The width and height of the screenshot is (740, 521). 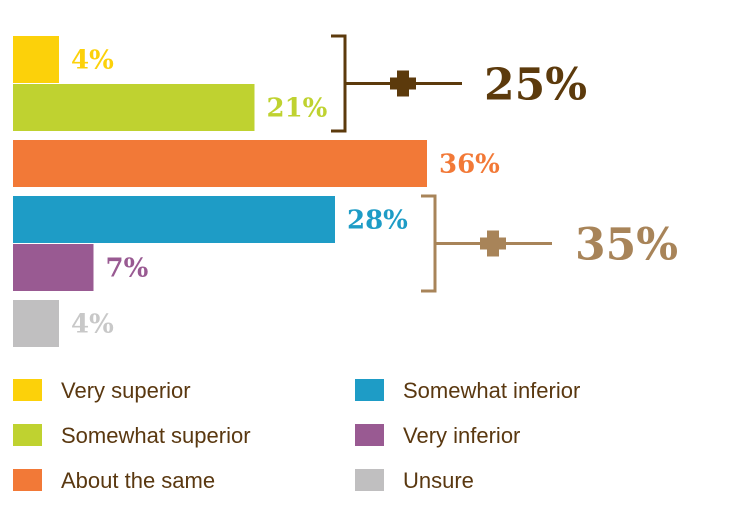 I want to click on legend-label-about-the-same: About the same, so click(x=138, y=480).